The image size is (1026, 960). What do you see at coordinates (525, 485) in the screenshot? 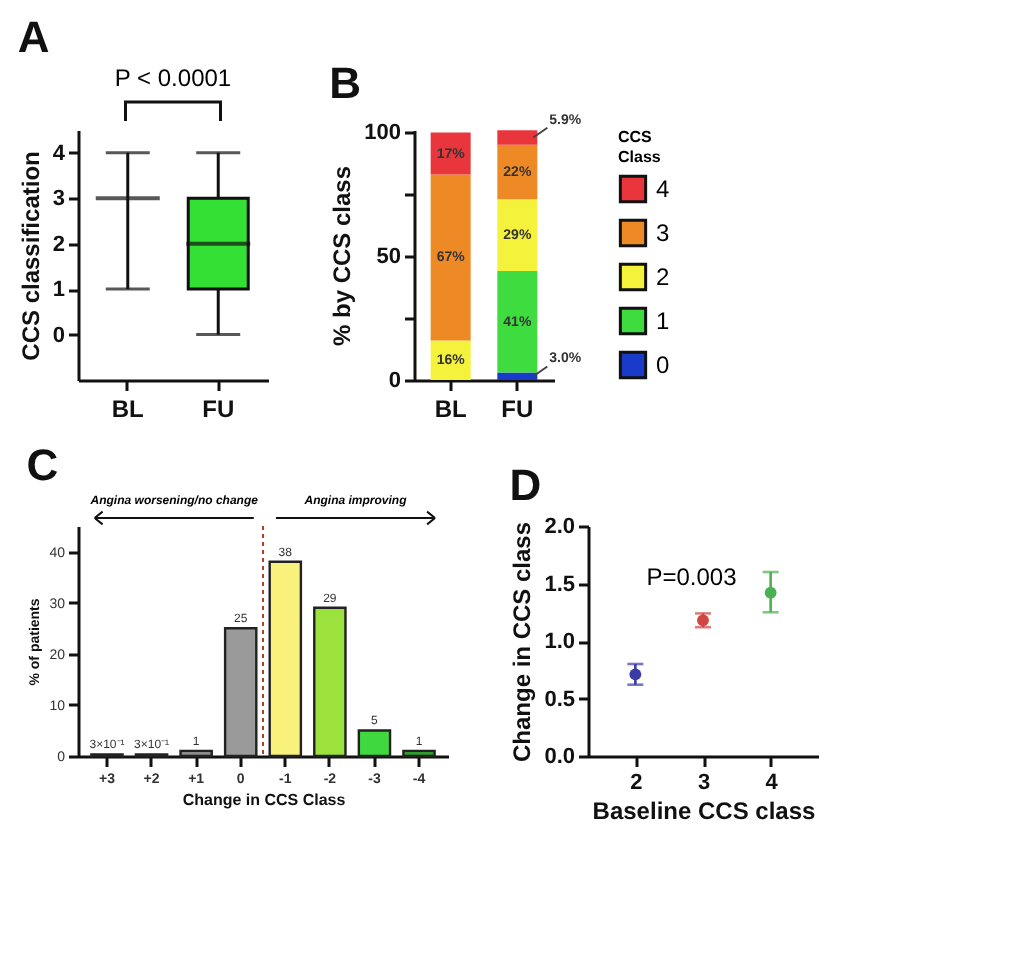
I see `chart-title: D` at bounding box center [525, 485].